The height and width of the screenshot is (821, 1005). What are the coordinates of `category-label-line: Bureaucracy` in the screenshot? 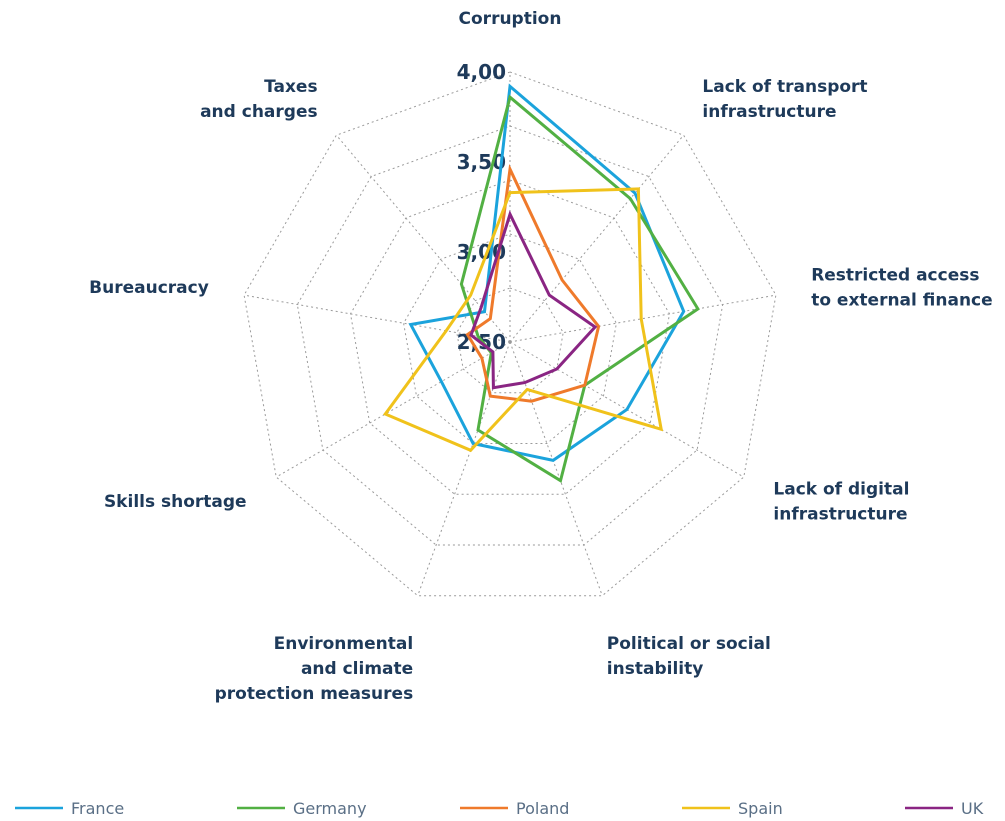 It's located at (149, 288).